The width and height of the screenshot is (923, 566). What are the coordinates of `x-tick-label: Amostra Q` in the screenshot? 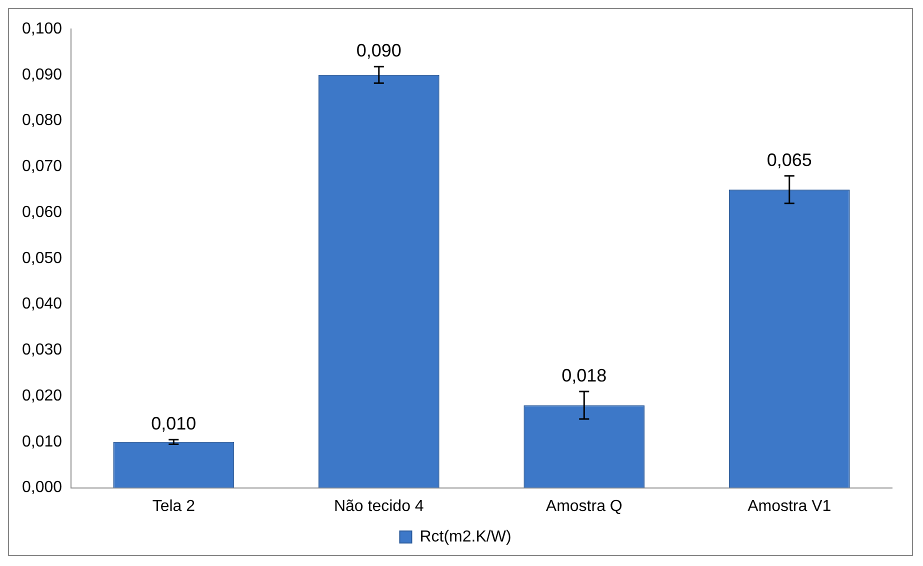 It's located at (584, 506).